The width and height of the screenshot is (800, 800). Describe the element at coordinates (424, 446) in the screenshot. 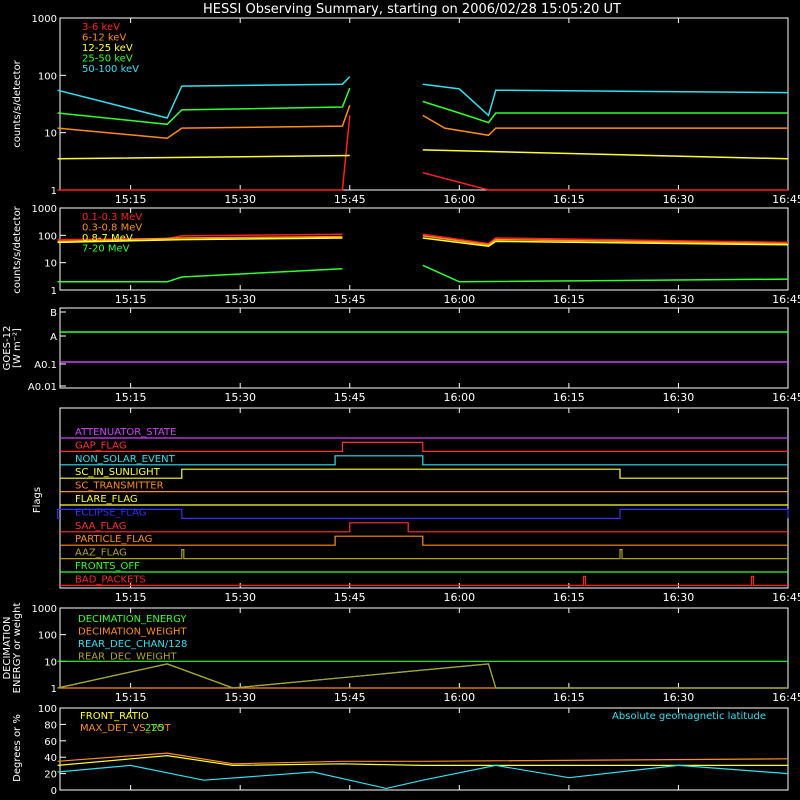

I see `flag-line-gap_flag` at that location.